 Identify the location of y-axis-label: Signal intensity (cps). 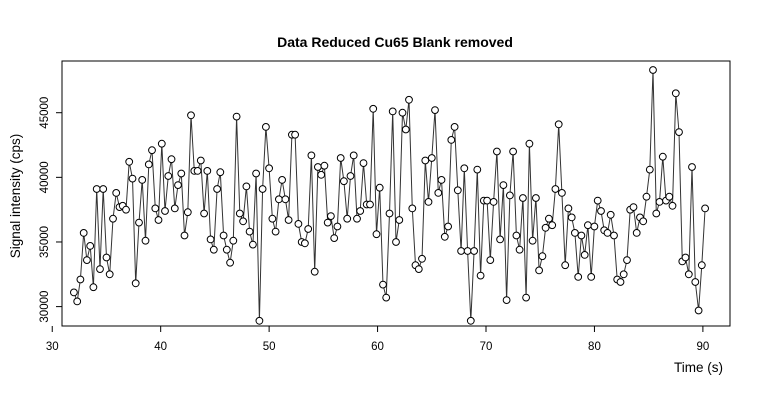
(15, 196).